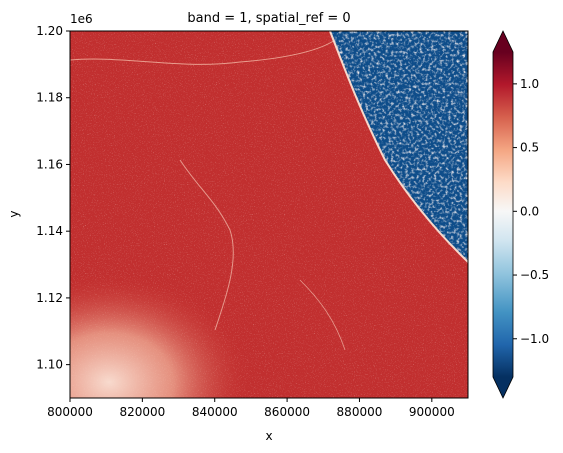 The width and height of the screenshot is (563, 453). Describe the element at coordinates (503, 387) in the screenshot. I see `colorbar-extend-min` at that location.